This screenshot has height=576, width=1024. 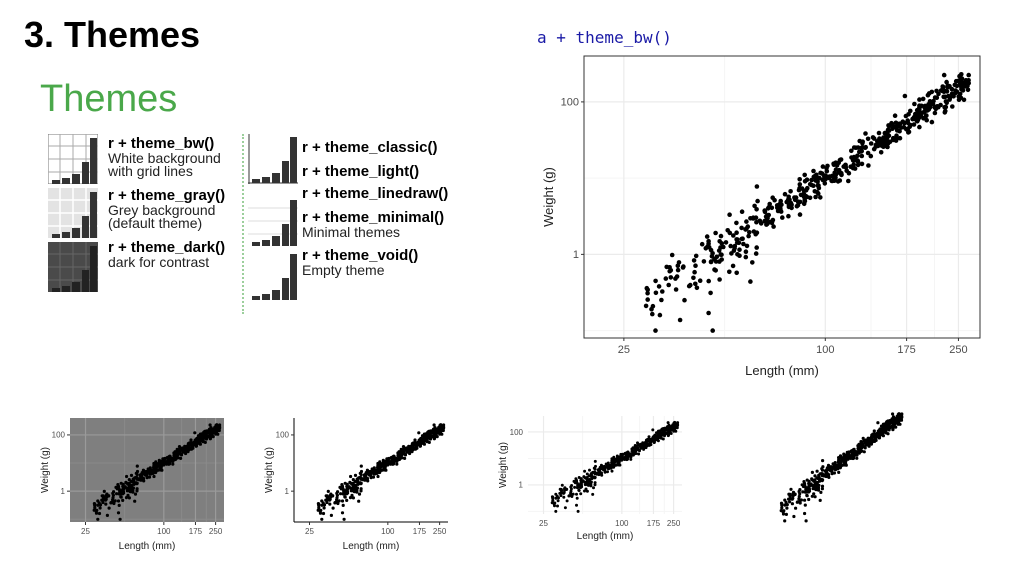 What do you see at coordinates (375, 193) in the screenshot?
I see `entry-fn: r + theme_linedraw()` at bounding box center [375, 193].